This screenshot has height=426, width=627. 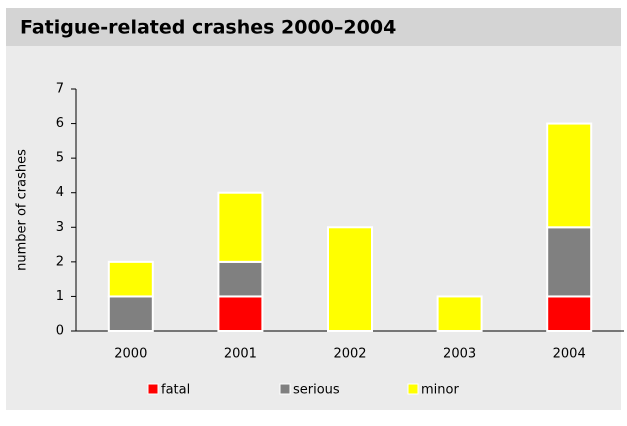 What do you see at coordinates (208, 28) in the screenshot?
I see `chart-title: Fatigue-related crashes 2000–2004` at bounding box center [208, 28].